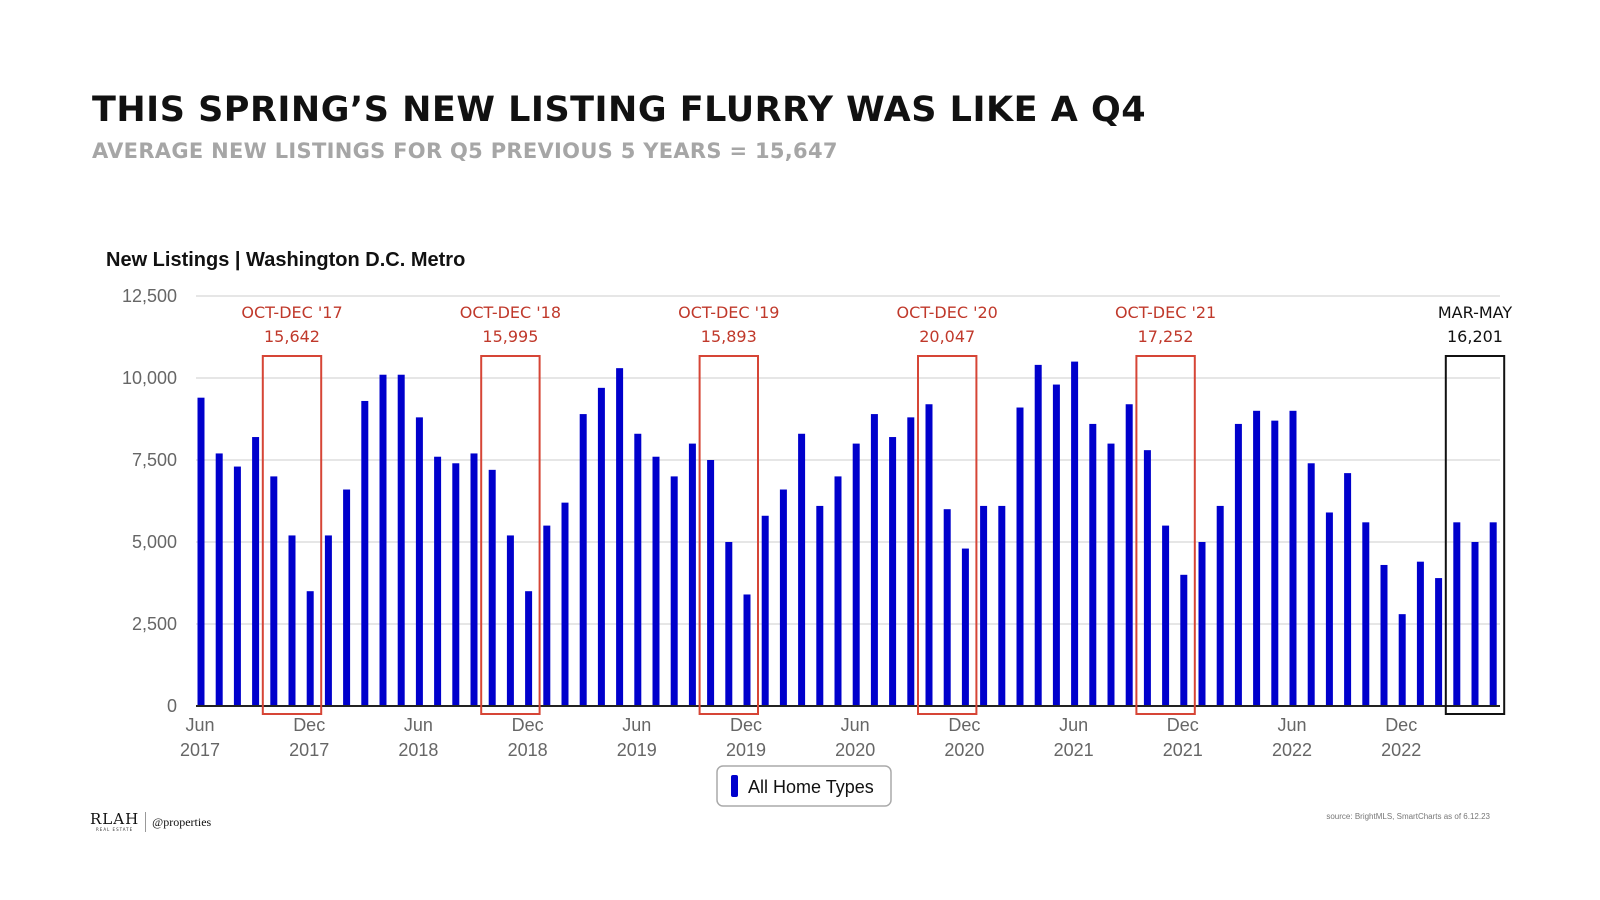 This screenshot has width=1600, height=900. Describe the element at coordinates (811, 787) in the screenshot. I see `legend-label: All Home Types` at that location.